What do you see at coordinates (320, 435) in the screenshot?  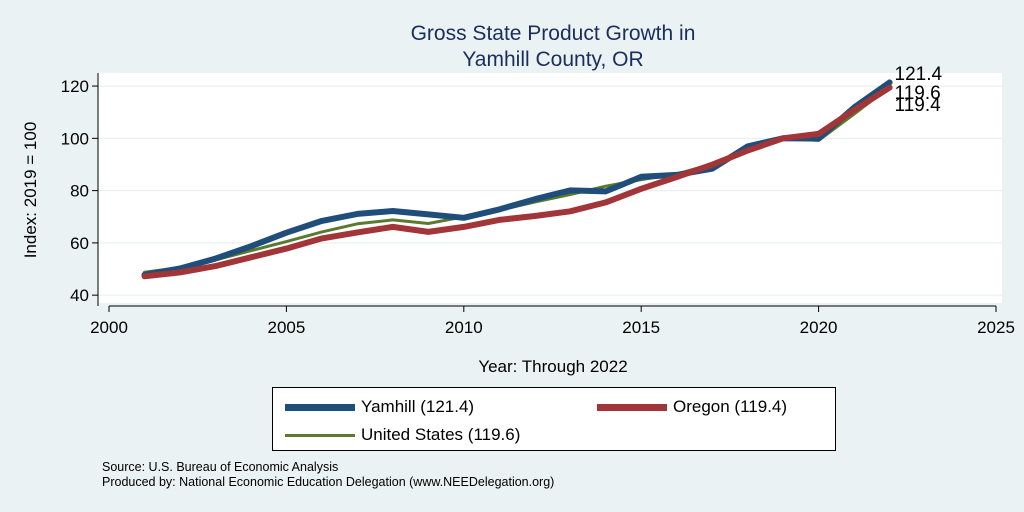 I see `legend-swatch-united-states` at bounding box center [320, 435].